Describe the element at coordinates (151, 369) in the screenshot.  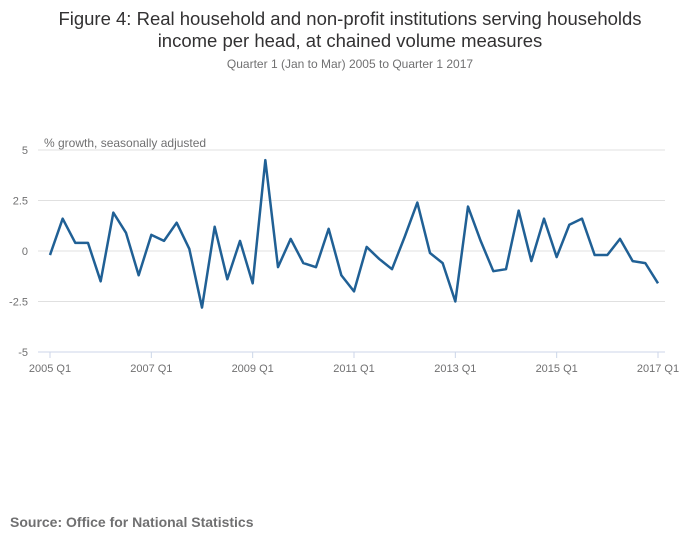
I see `x-tick-label: 2007 Q1` at that location.